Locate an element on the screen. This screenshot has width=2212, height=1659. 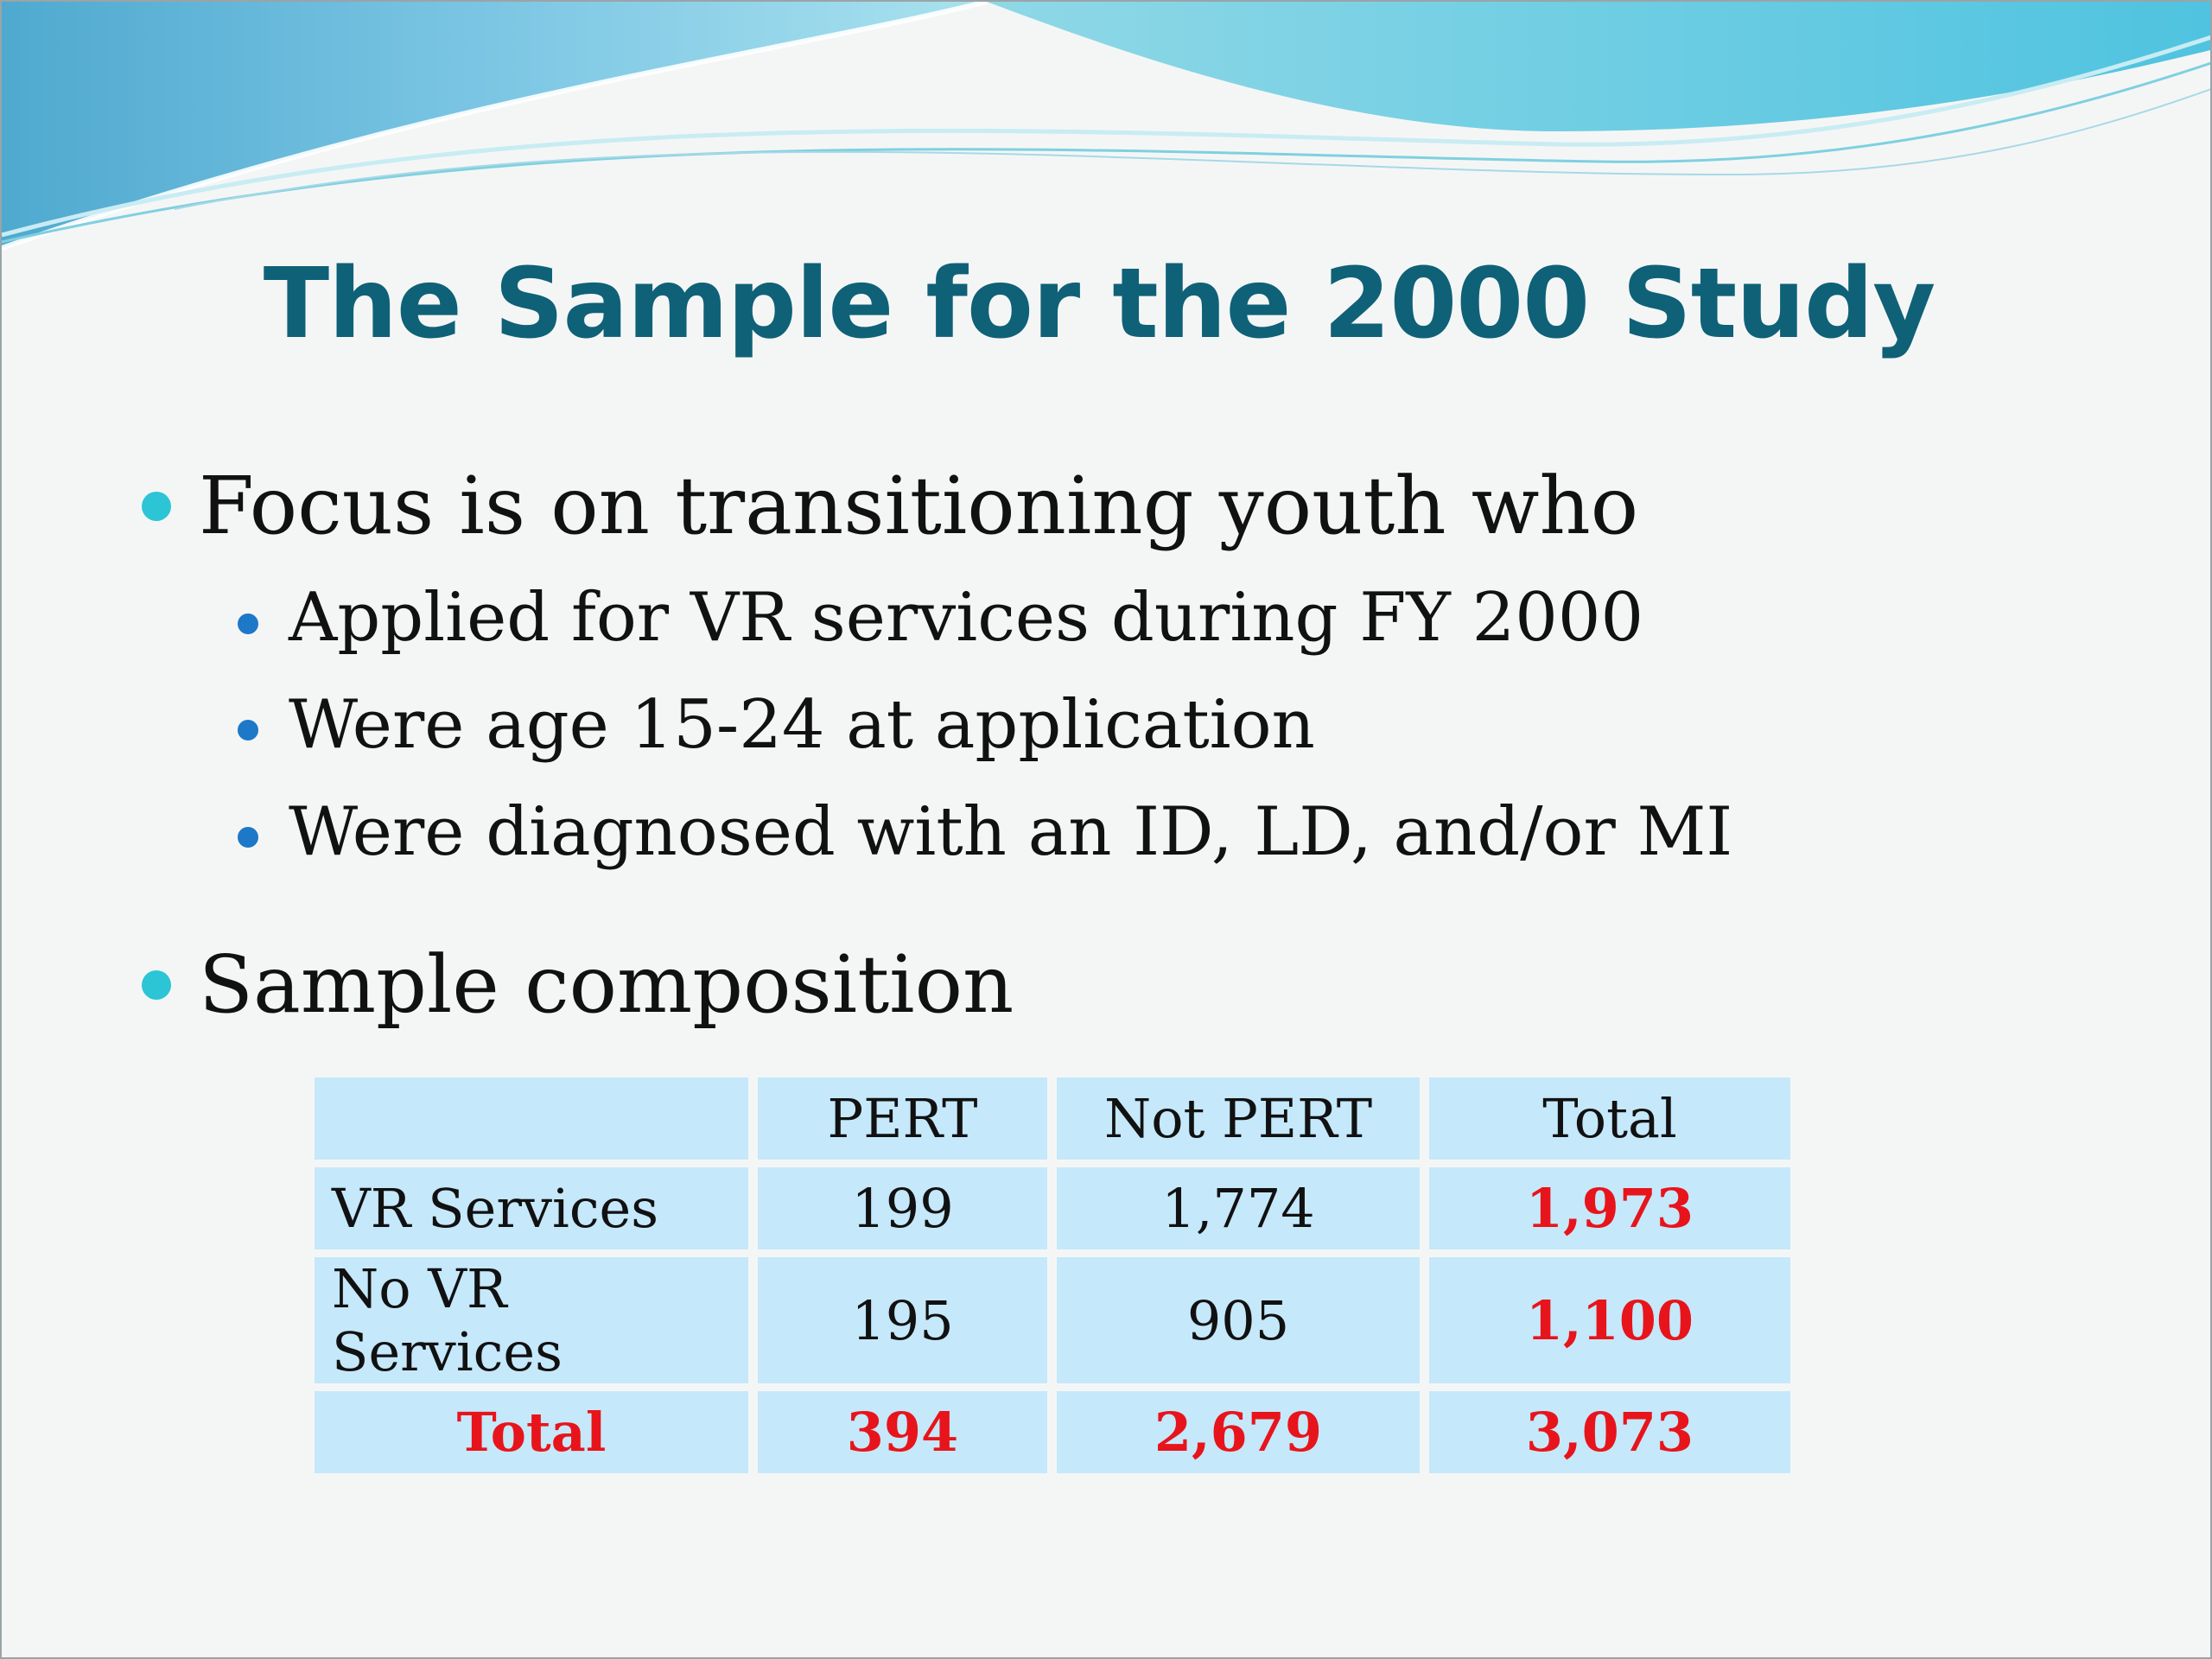
row-label-total: Total is located at coordinates (531, 1432).